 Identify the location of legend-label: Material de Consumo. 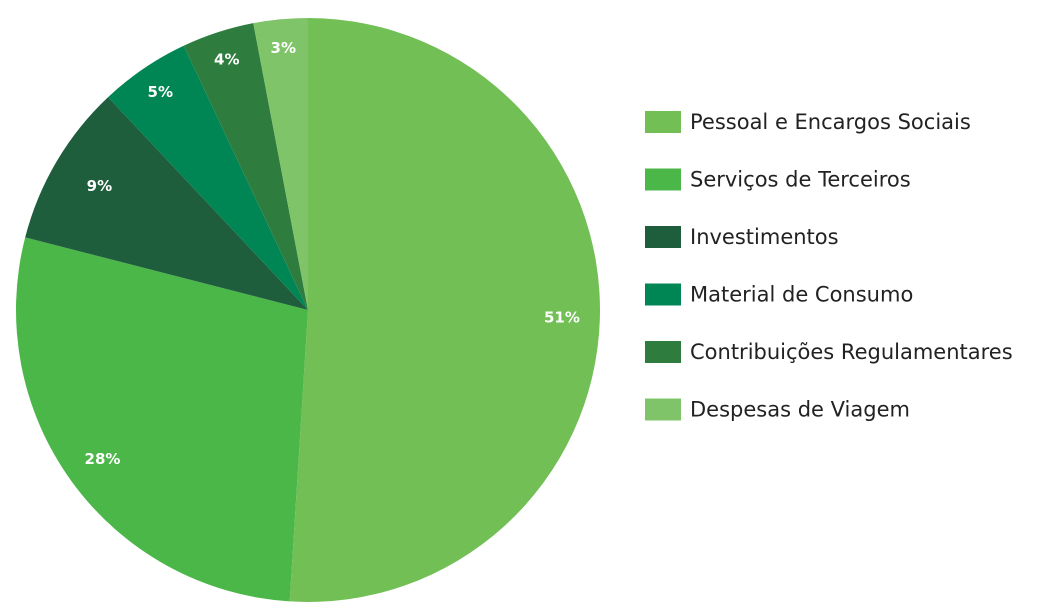
(801, 295).